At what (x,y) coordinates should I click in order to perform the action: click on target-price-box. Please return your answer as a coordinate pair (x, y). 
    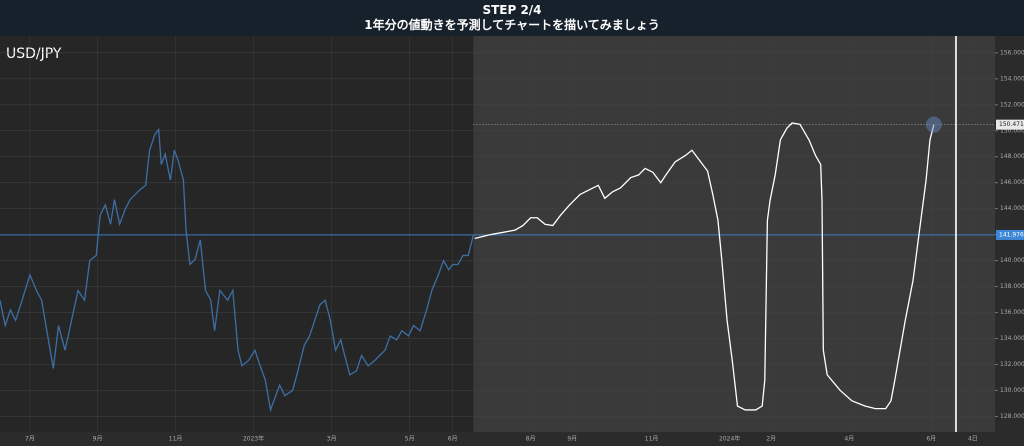
    Looking at the image, I should click on (1010, 124).